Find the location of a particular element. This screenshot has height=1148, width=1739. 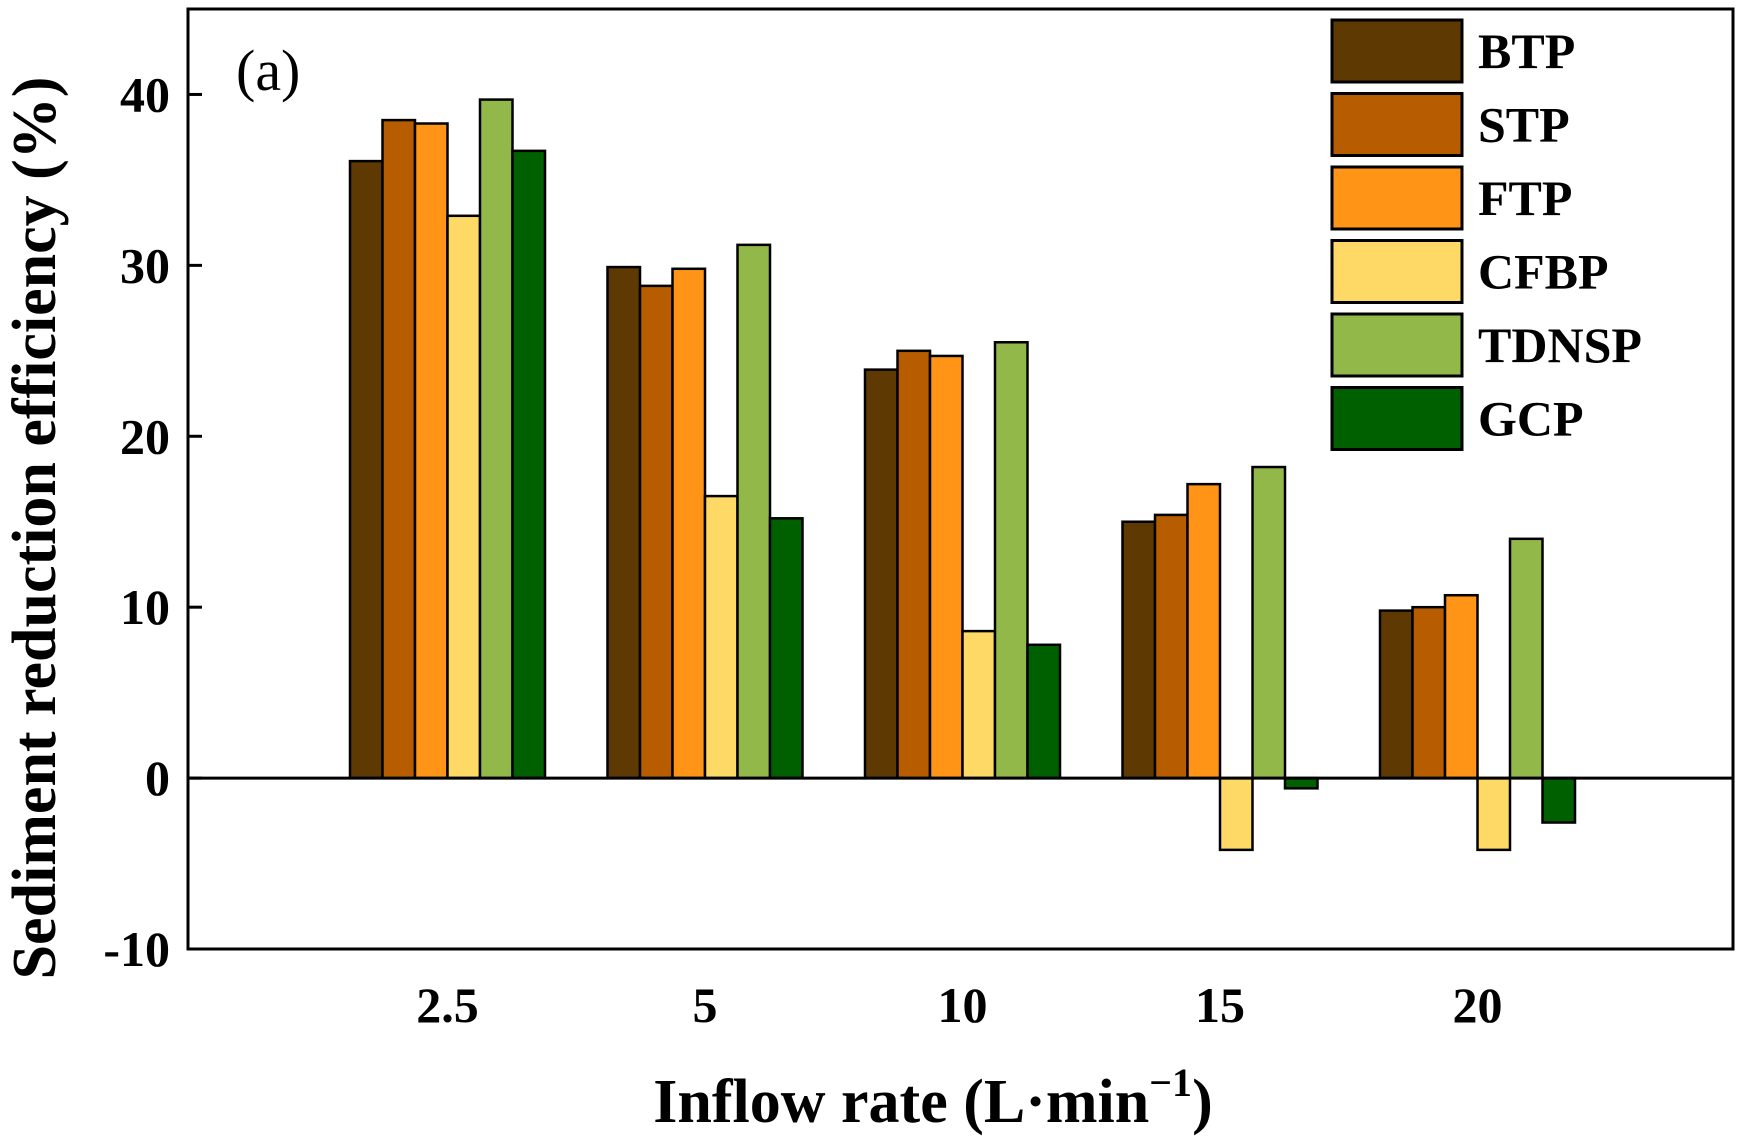

bar-stp-2.5 is located at coordinates (399, 449).